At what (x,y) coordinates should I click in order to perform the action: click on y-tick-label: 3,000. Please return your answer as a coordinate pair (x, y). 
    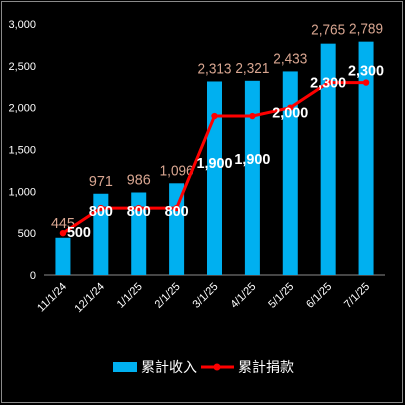
    Looking at the image, I should click on (22, 25).